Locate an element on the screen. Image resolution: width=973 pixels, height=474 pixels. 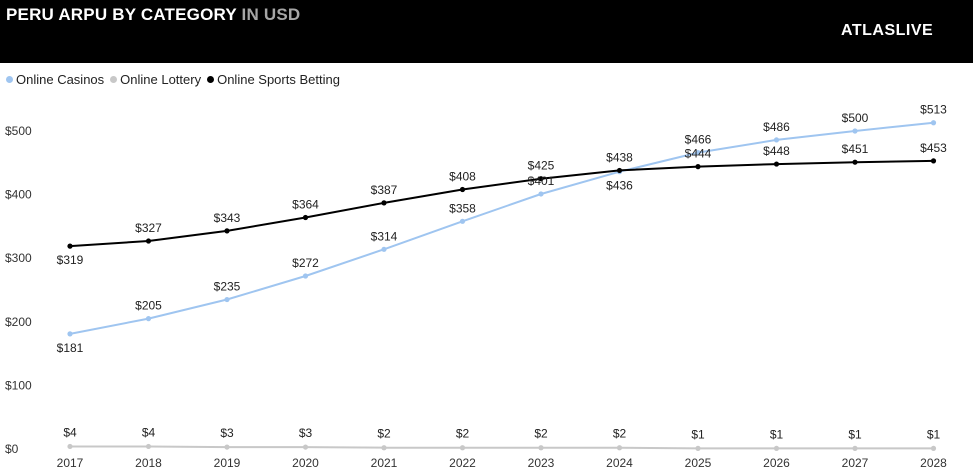
x-tick-label: 2023 is located at coordinates (541, 463).